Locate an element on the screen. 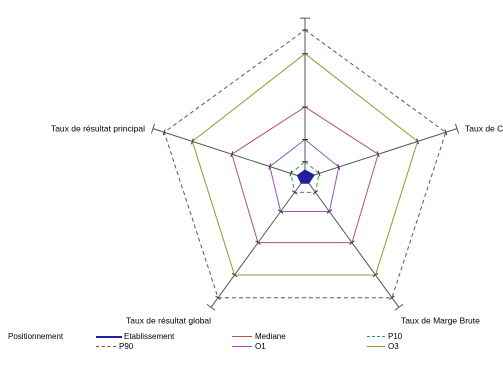 This screenshot has height=376, width=503. series-p10 is located at coordinates (305, 177).